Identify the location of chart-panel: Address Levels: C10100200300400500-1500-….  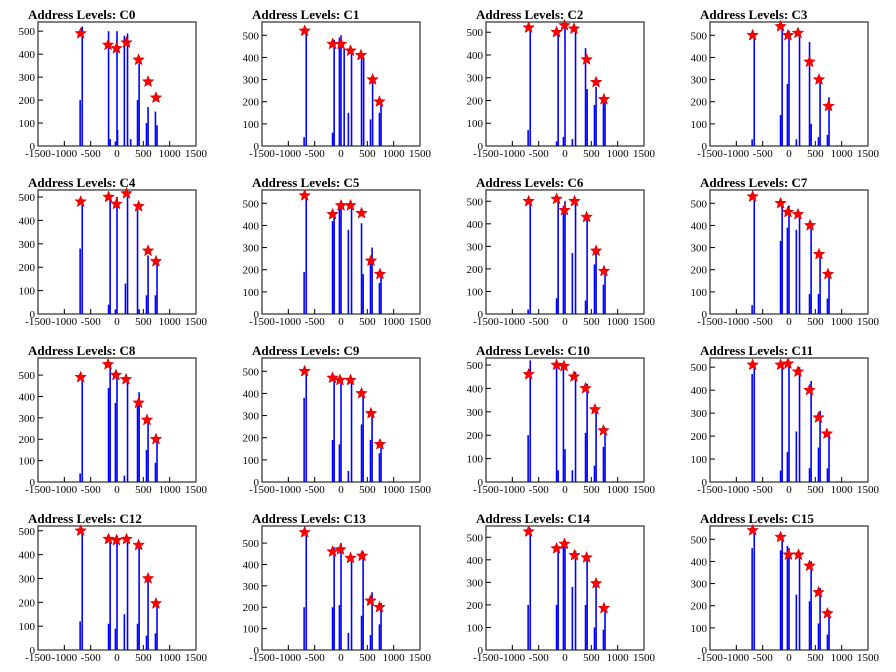
(337, 83).